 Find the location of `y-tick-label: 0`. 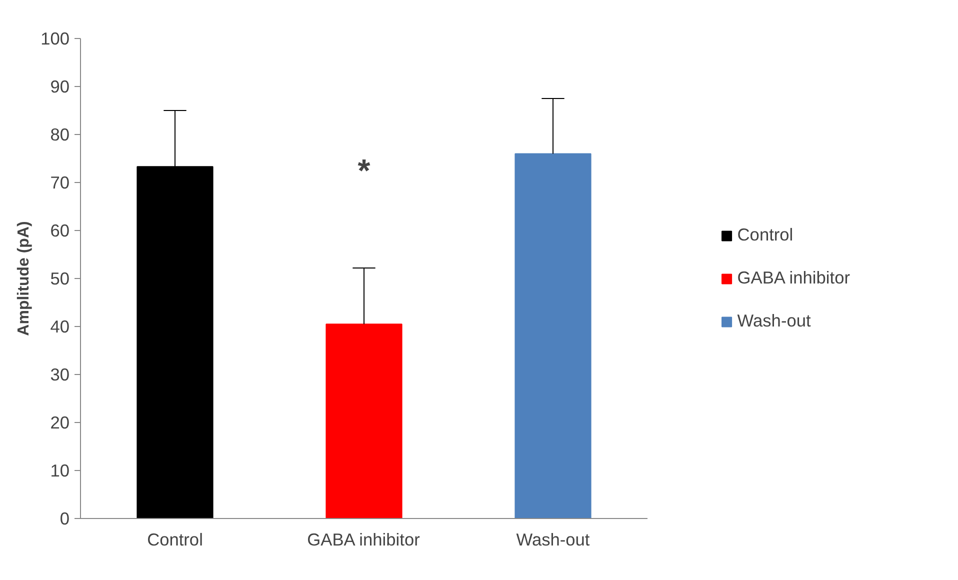

y-tick-label: 0 is located at coordinates (65, 518).